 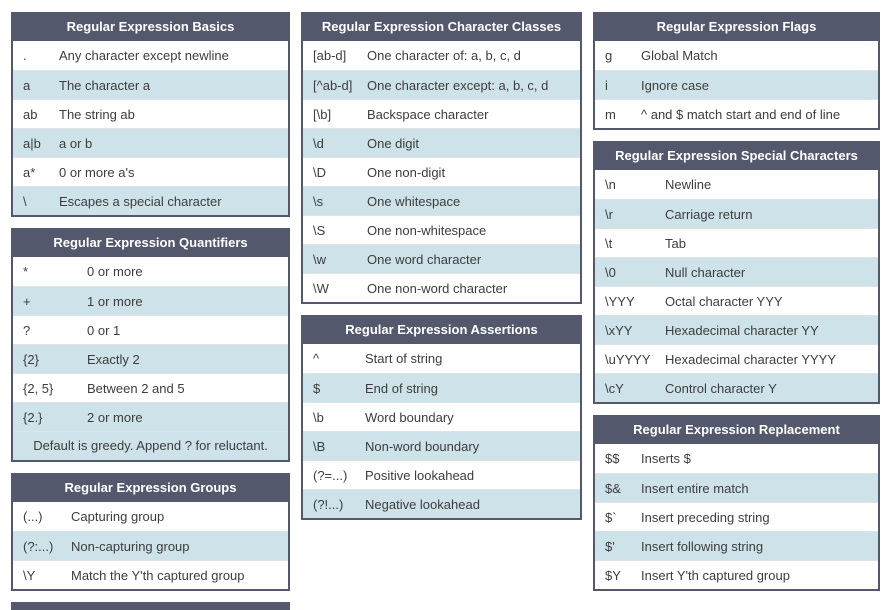 What do you see at coordinates (322, 114) in the screenshot?
I see `pattern-cell: [\b]` at bounding box center [322, 114].